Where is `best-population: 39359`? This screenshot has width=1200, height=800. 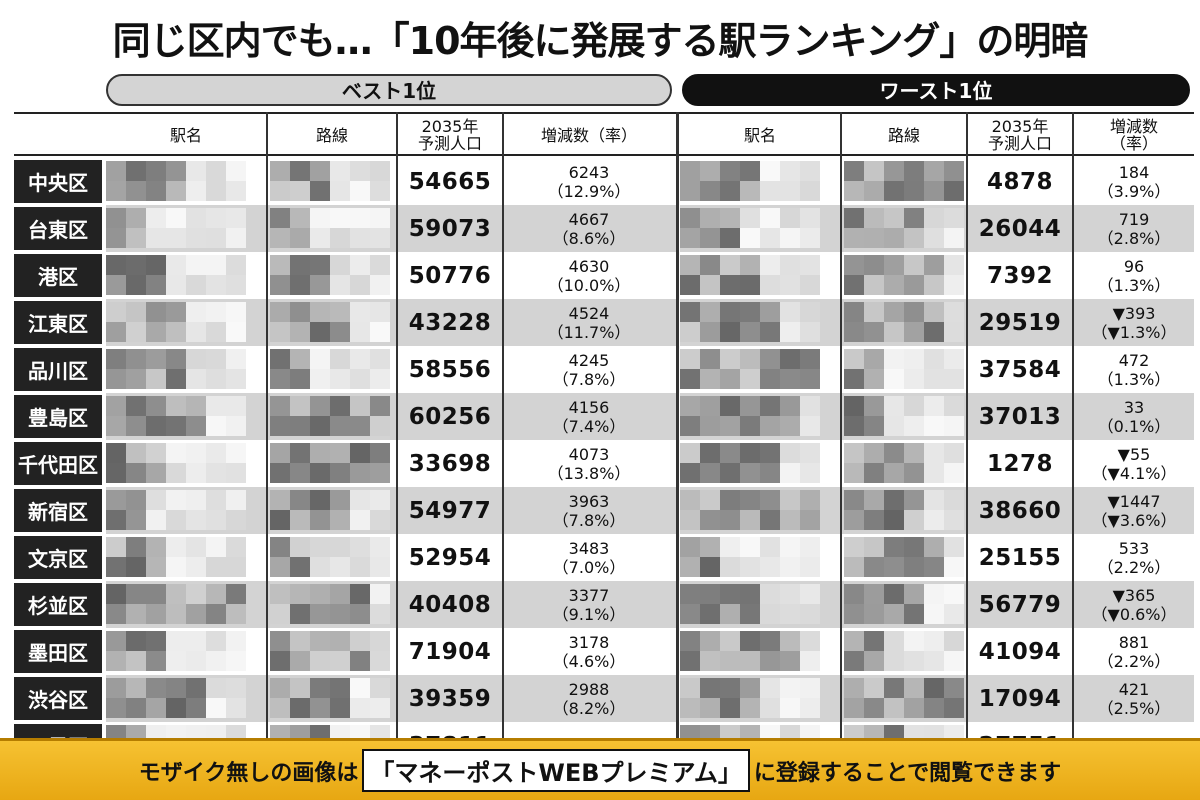 best-population: 39359 is located at coordinates (450, 698).